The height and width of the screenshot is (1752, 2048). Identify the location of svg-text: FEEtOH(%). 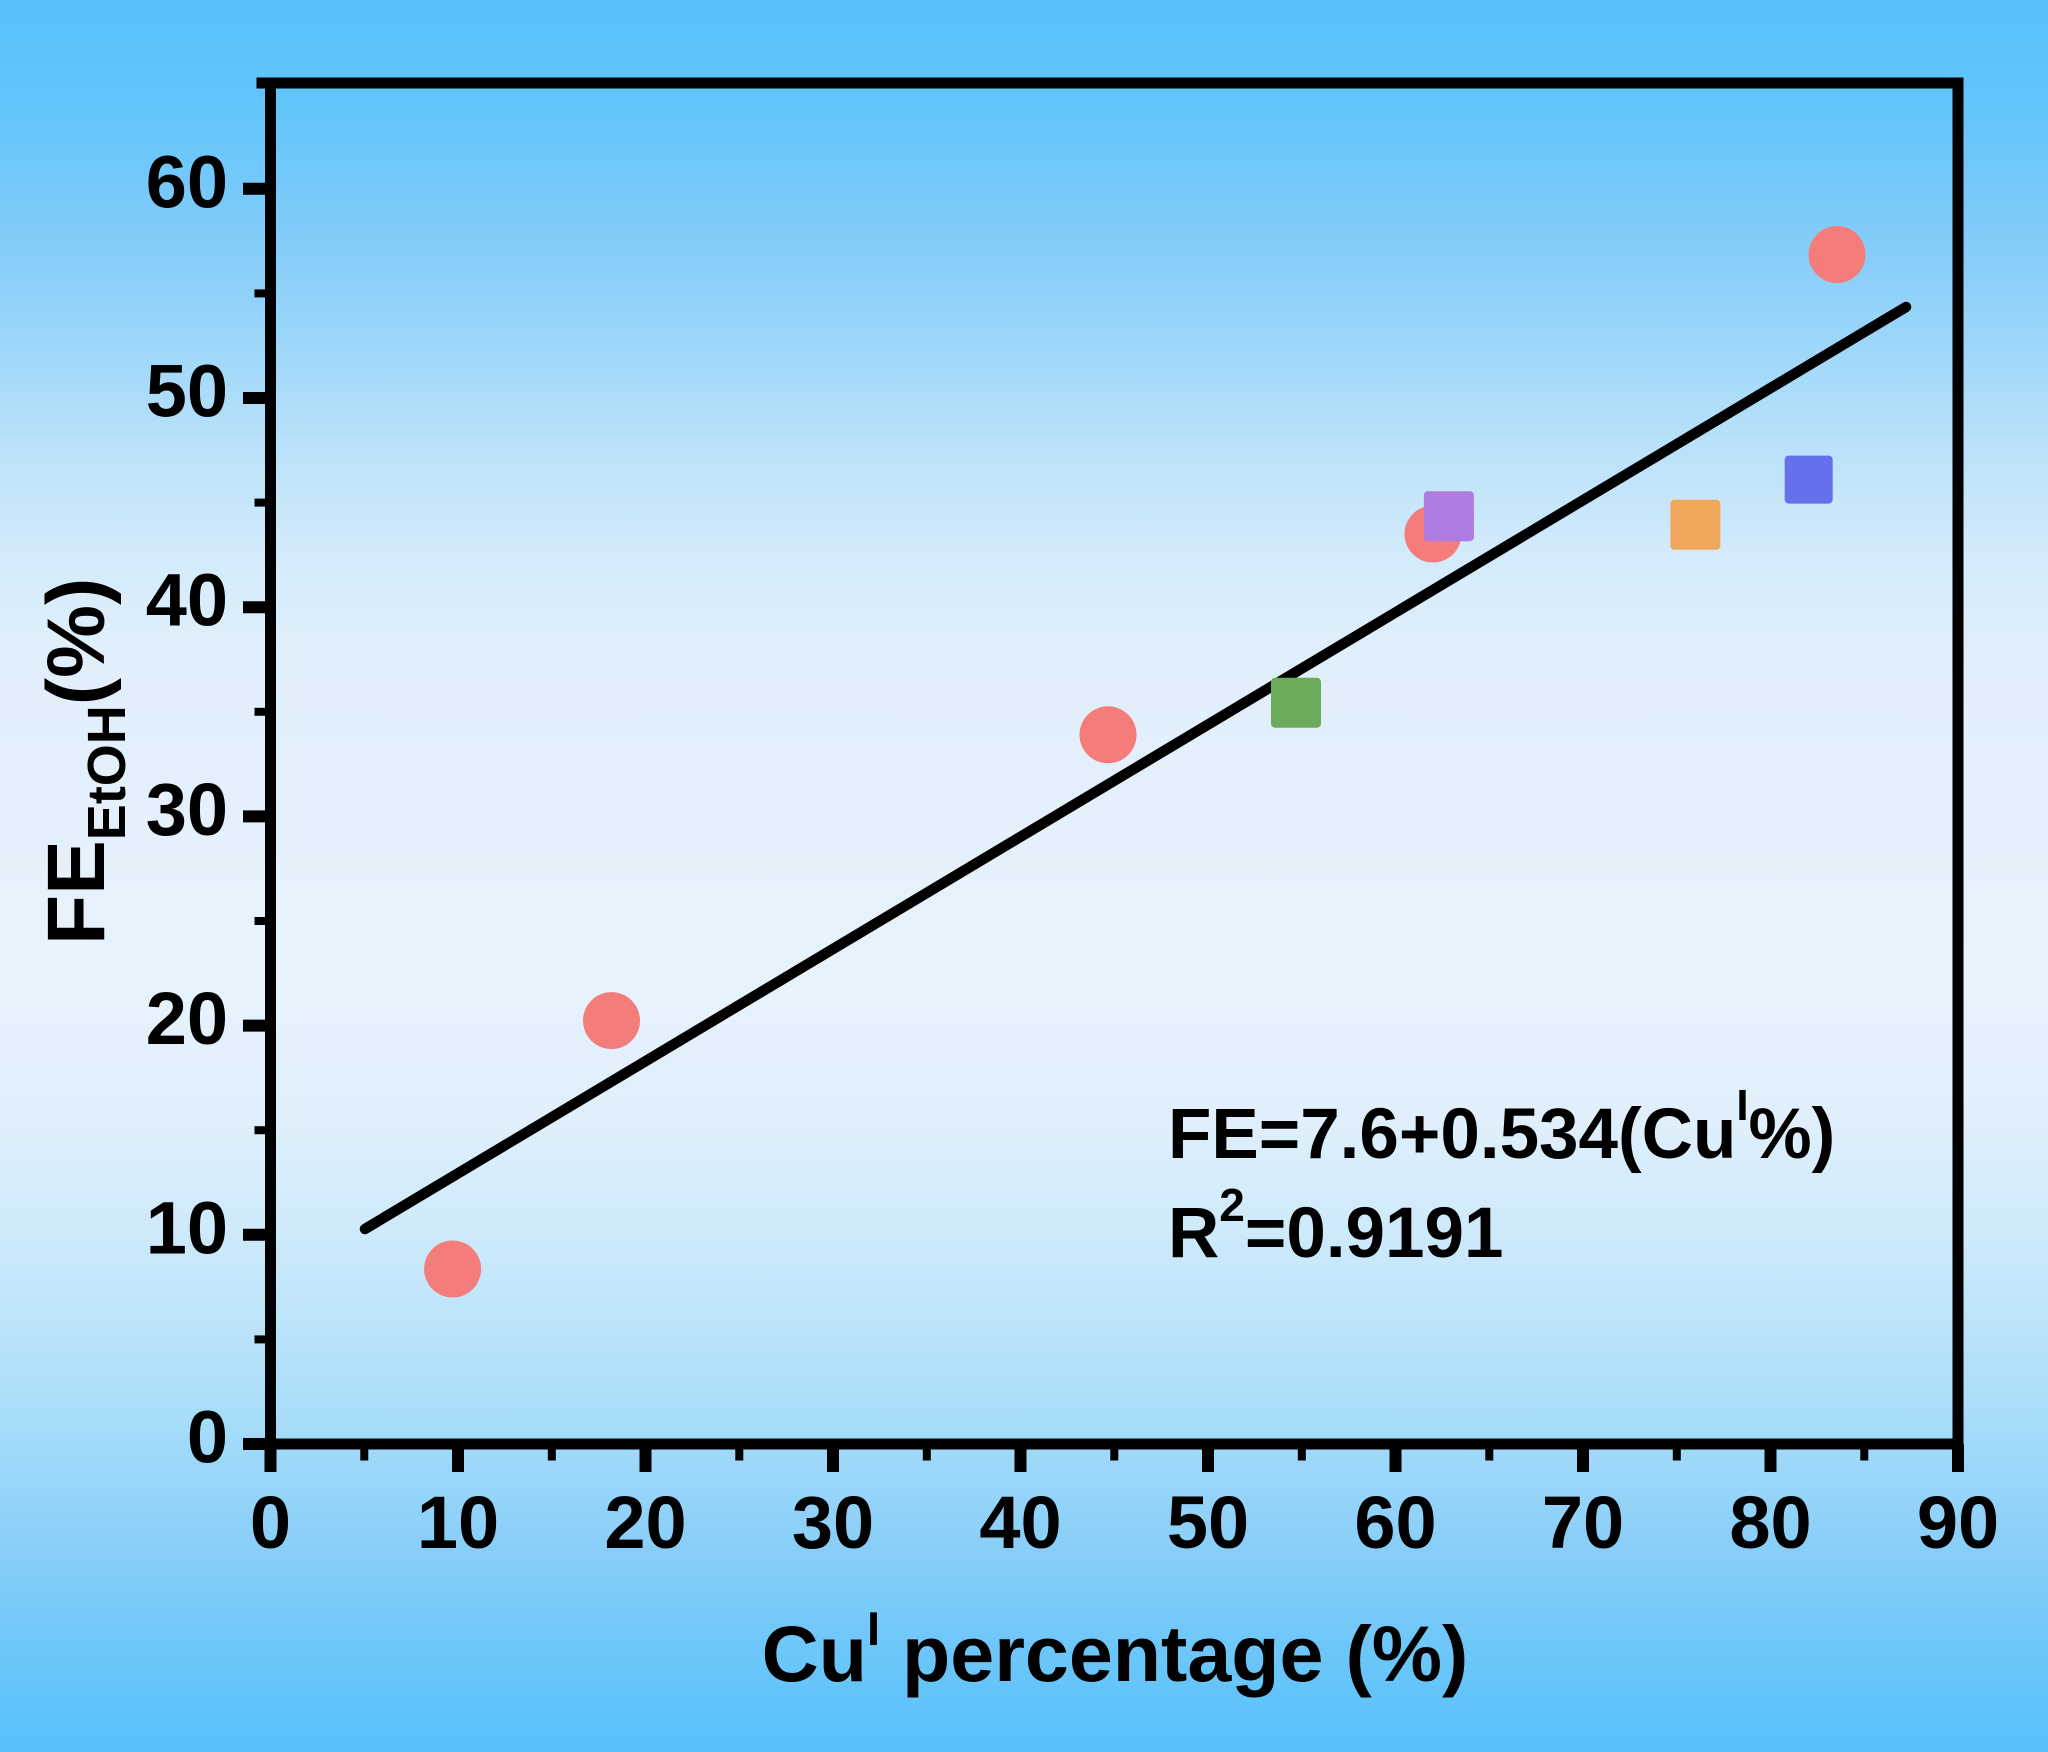
(84, 761).